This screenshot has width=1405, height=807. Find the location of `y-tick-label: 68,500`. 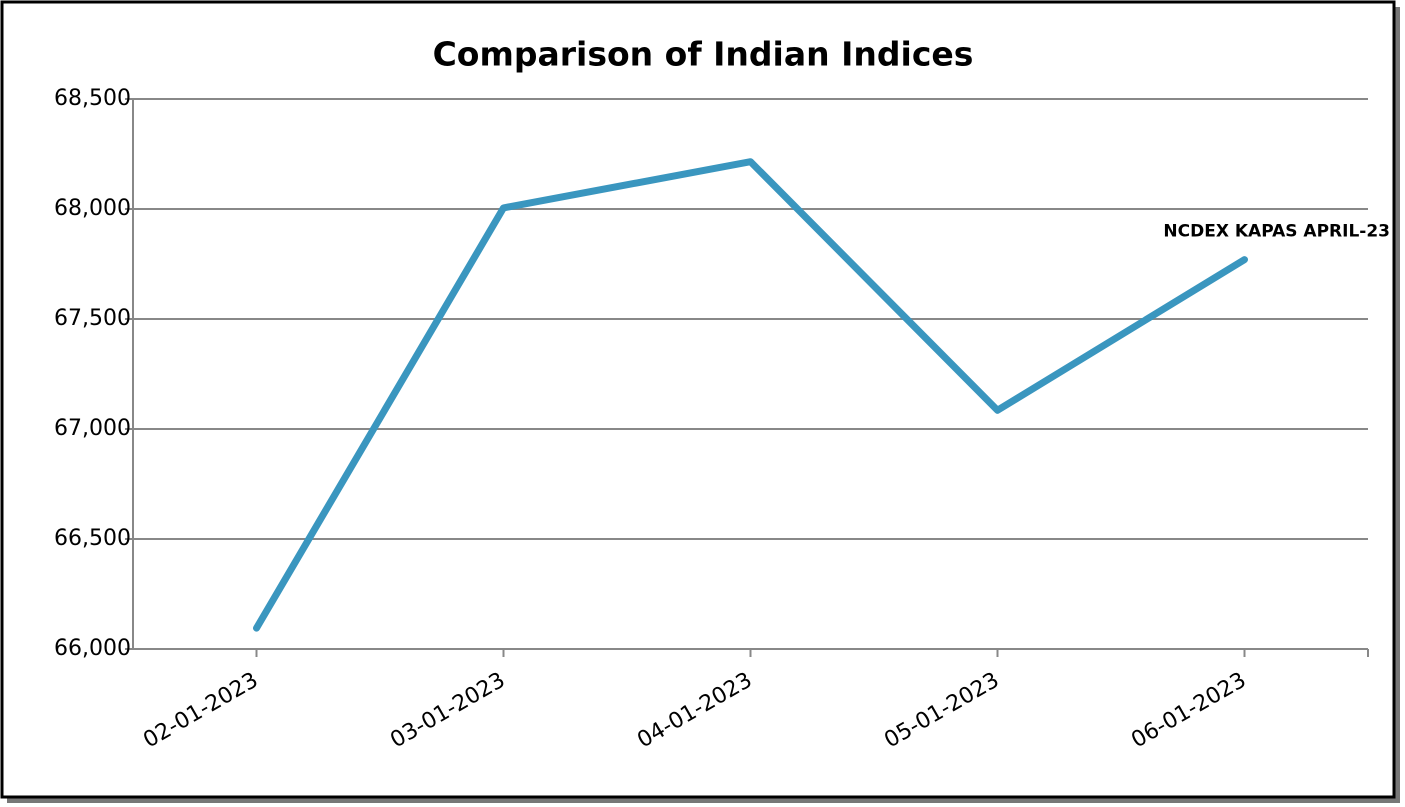

y-tick-label: 68,500 is located at coordinates (92, 98).